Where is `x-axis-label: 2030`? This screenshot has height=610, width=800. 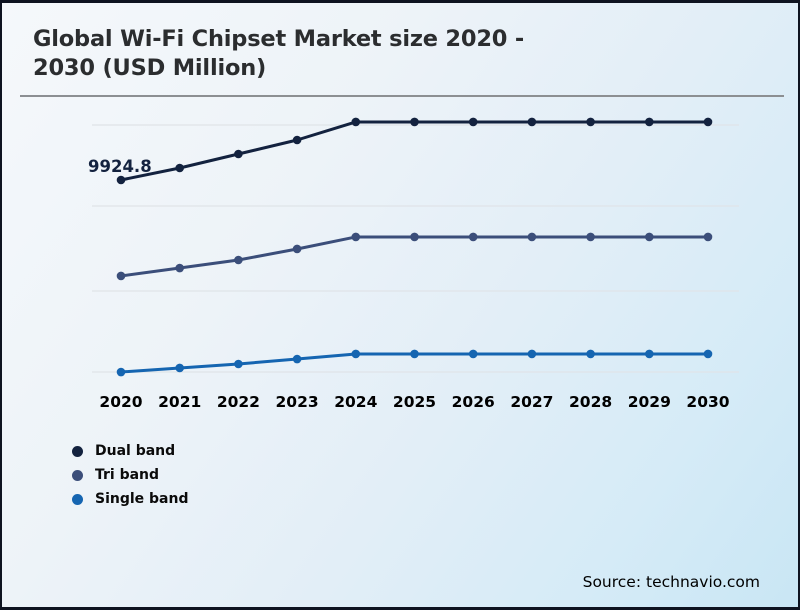
x-axis-label: 2030 is located at coordinates (707, 402).